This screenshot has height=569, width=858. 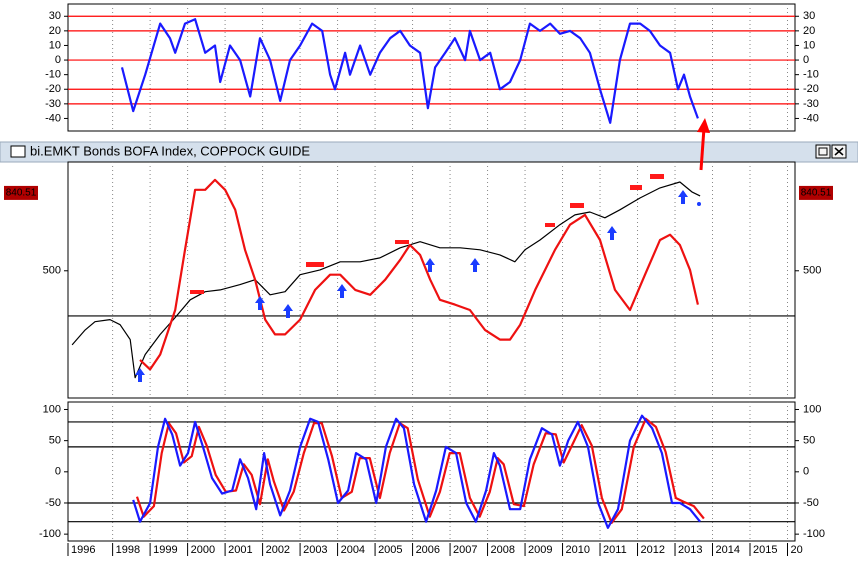 What do you see at coordinates (203, 550) in the screenshot?
I see `x-tick-label: 2000` at bounding box center [203, 550].